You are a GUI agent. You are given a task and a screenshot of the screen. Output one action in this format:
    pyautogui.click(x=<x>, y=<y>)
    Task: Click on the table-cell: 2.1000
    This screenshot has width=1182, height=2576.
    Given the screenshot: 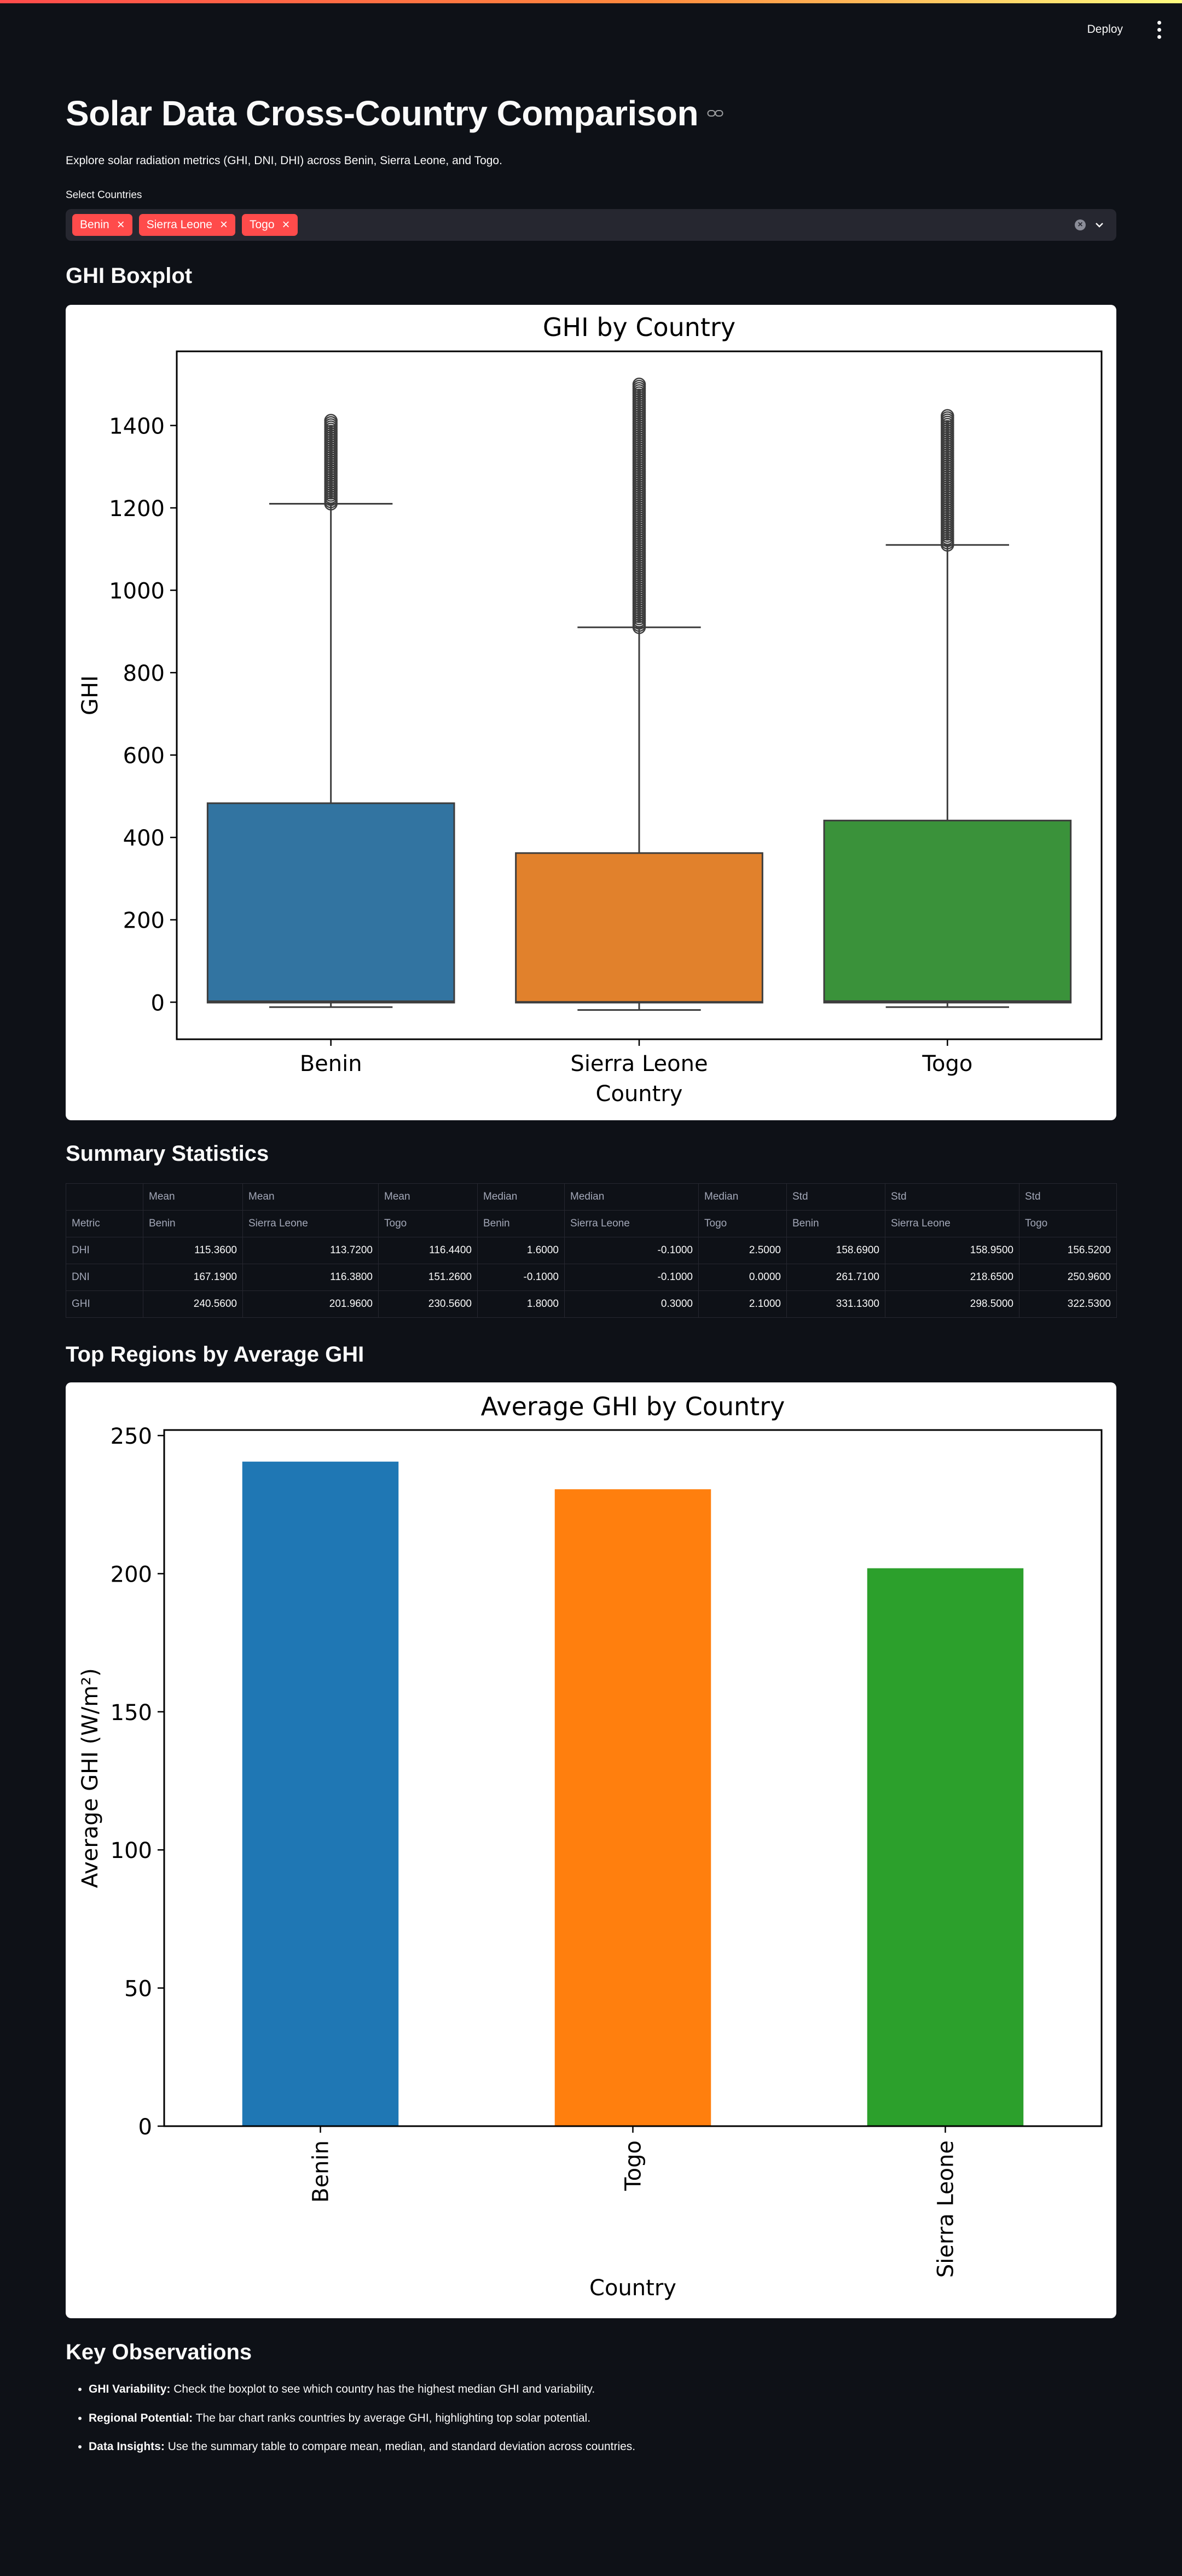 What is the action you would take?
    pyautogui.click(x=743, y=1304)
    